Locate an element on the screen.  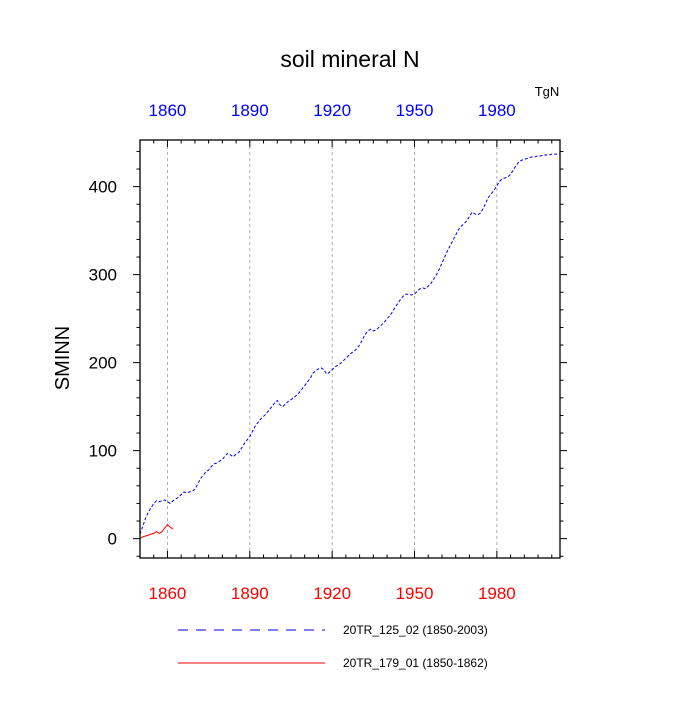
legend-label-2: 20TR_179_01 (1850-1862) is located at coordinates (415, 663).